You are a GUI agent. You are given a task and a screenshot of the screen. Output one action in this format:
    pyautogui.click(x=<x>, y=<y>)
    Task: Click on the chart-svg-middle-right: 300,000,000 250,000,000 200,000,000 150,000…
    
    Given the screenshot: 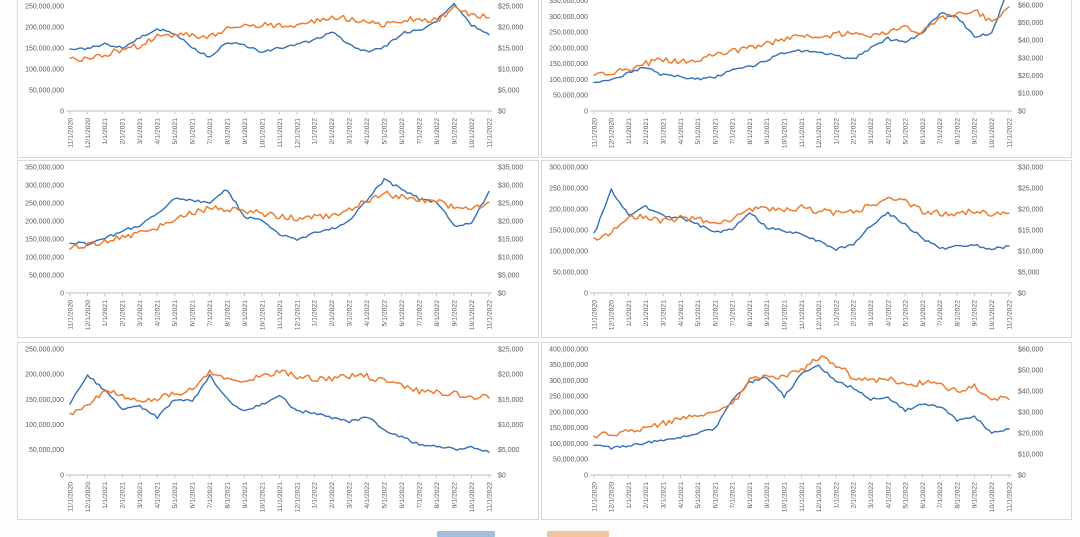 What is the action you would take?
    pyautogui.click(x=796, y=247)
    